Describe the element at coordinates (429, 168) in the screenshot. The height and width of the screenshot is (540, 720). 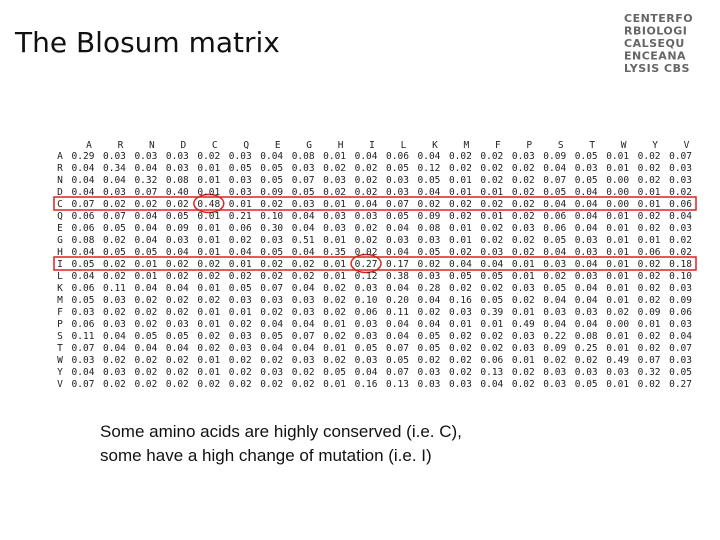
I see `cell: 0.12` at that location.